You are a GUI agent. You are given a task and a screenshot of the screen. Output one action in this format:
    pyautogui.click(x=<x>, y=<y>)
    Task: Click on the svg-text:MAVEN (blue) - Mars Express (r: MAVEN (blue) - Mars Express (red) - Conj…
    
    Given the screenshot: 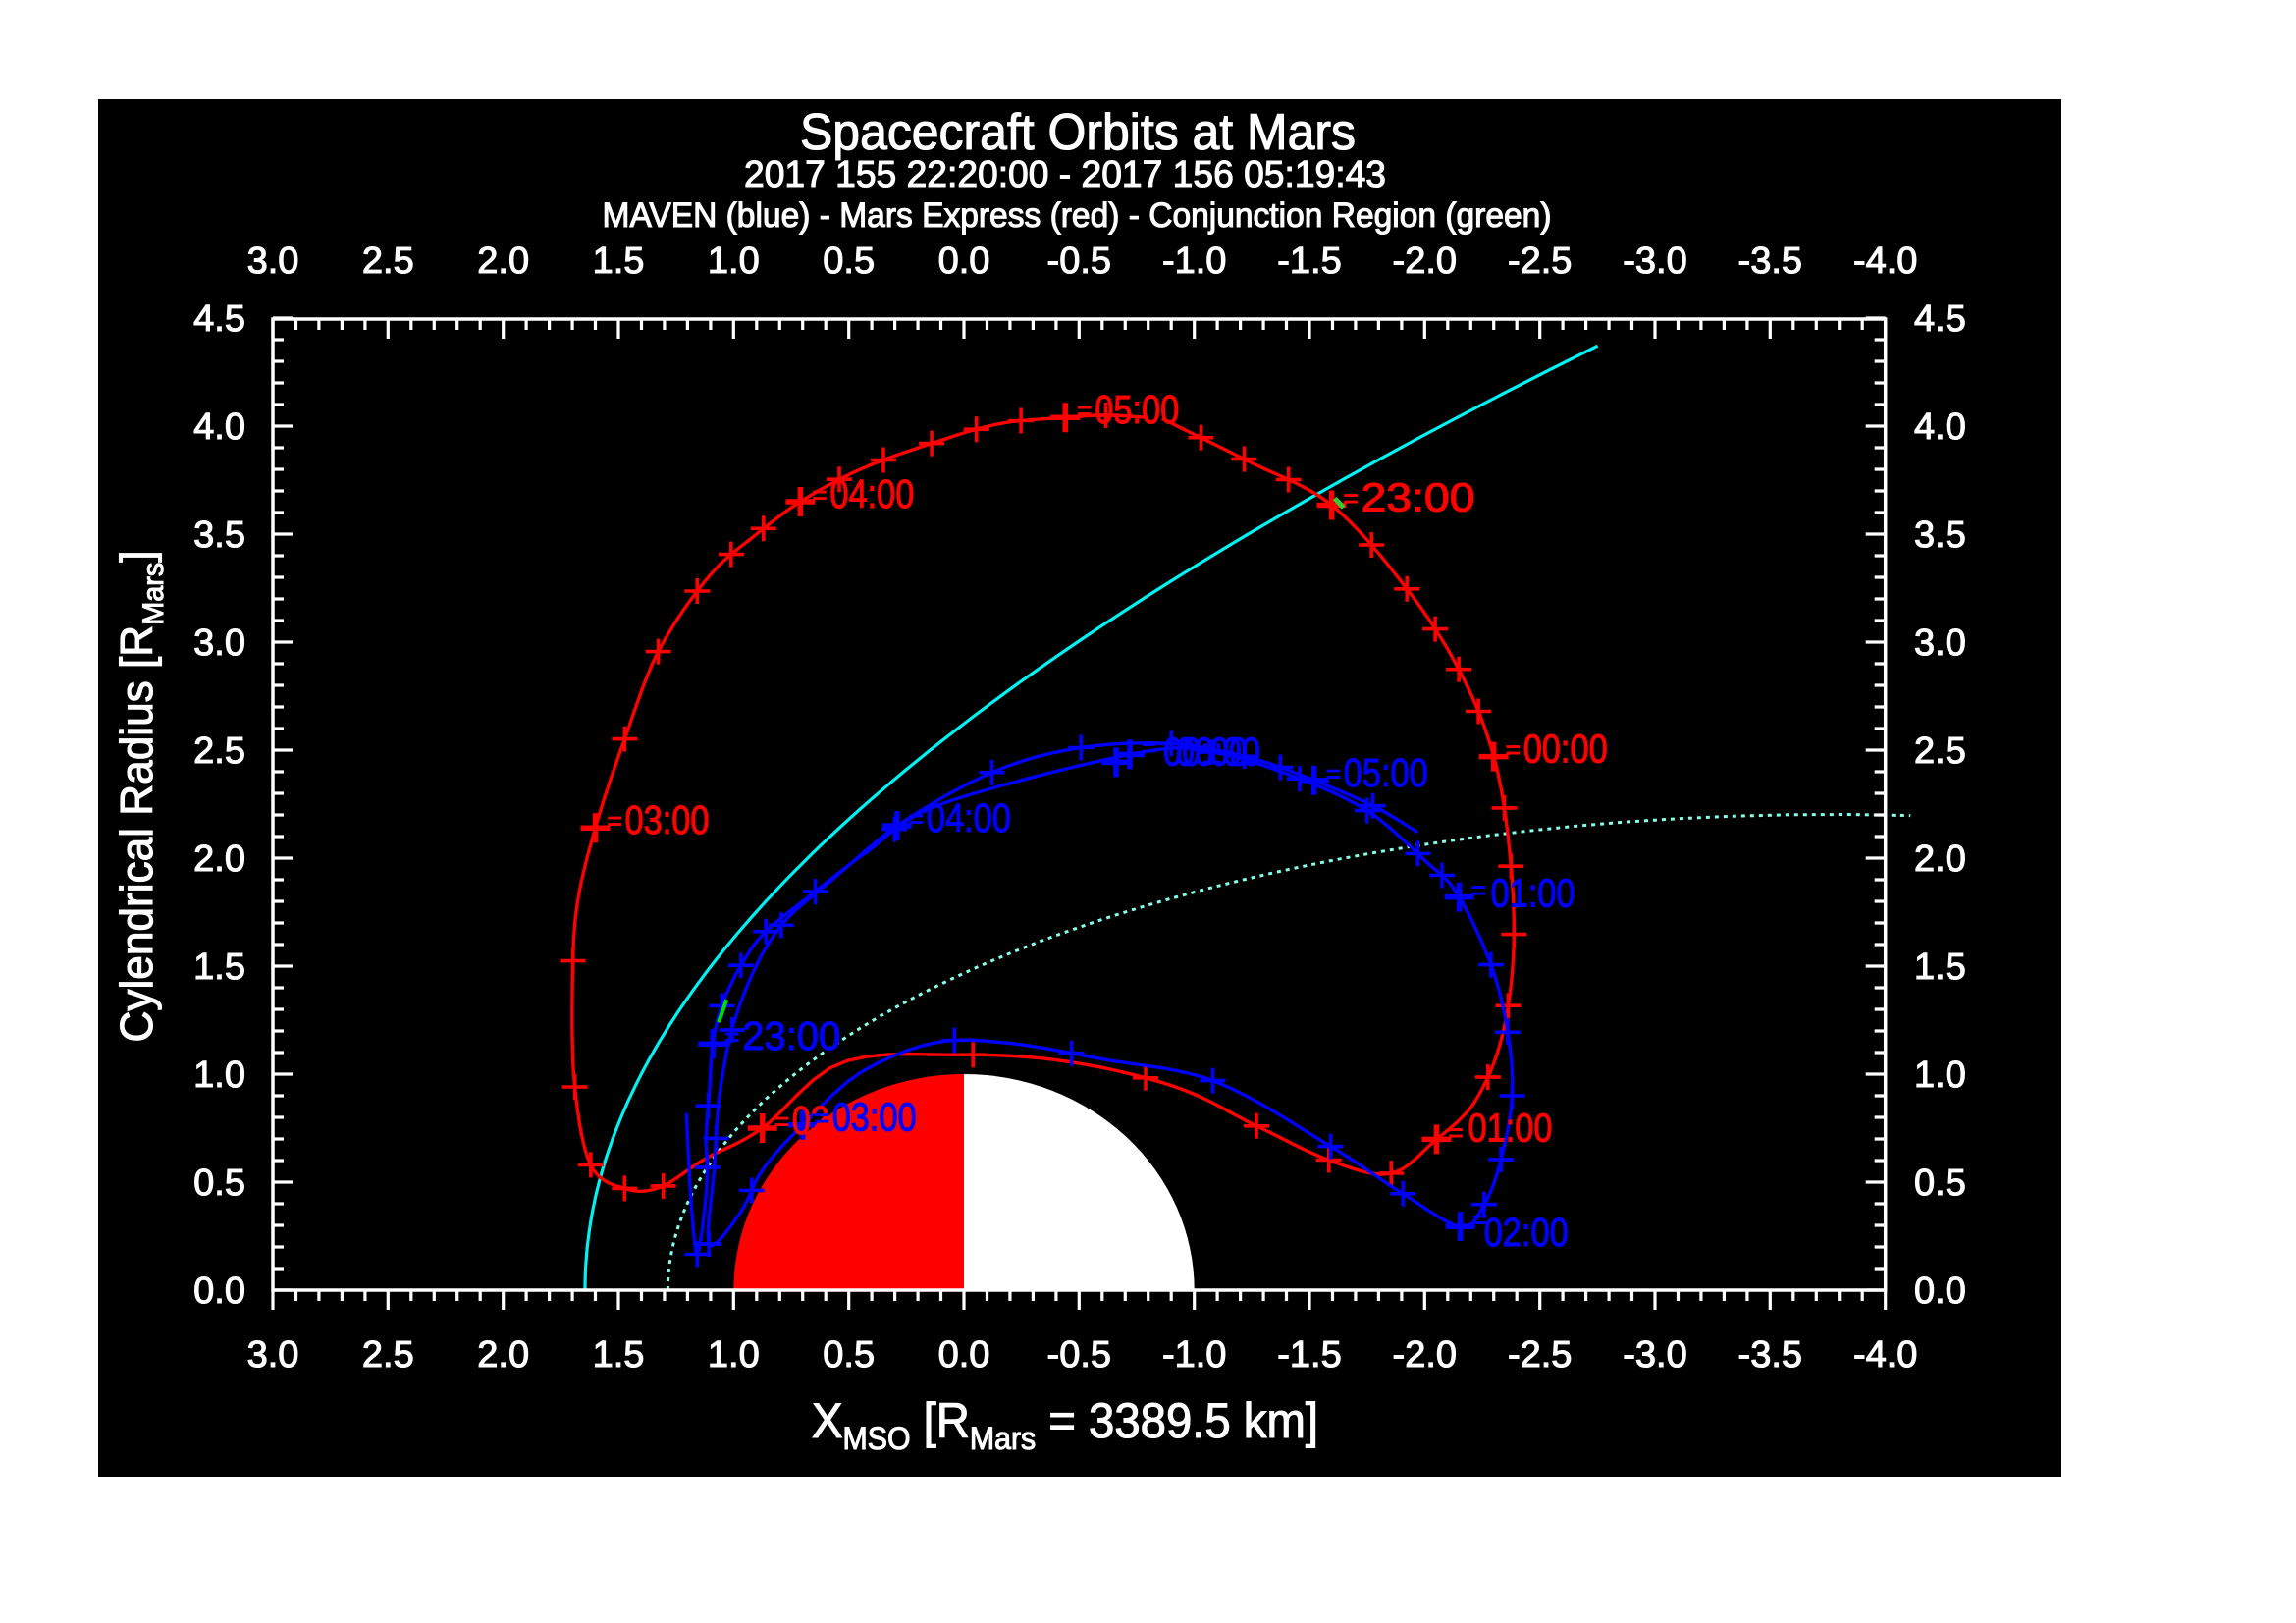 What is the action you would take?
    pyautogui.click(x=1077, y=216)
    